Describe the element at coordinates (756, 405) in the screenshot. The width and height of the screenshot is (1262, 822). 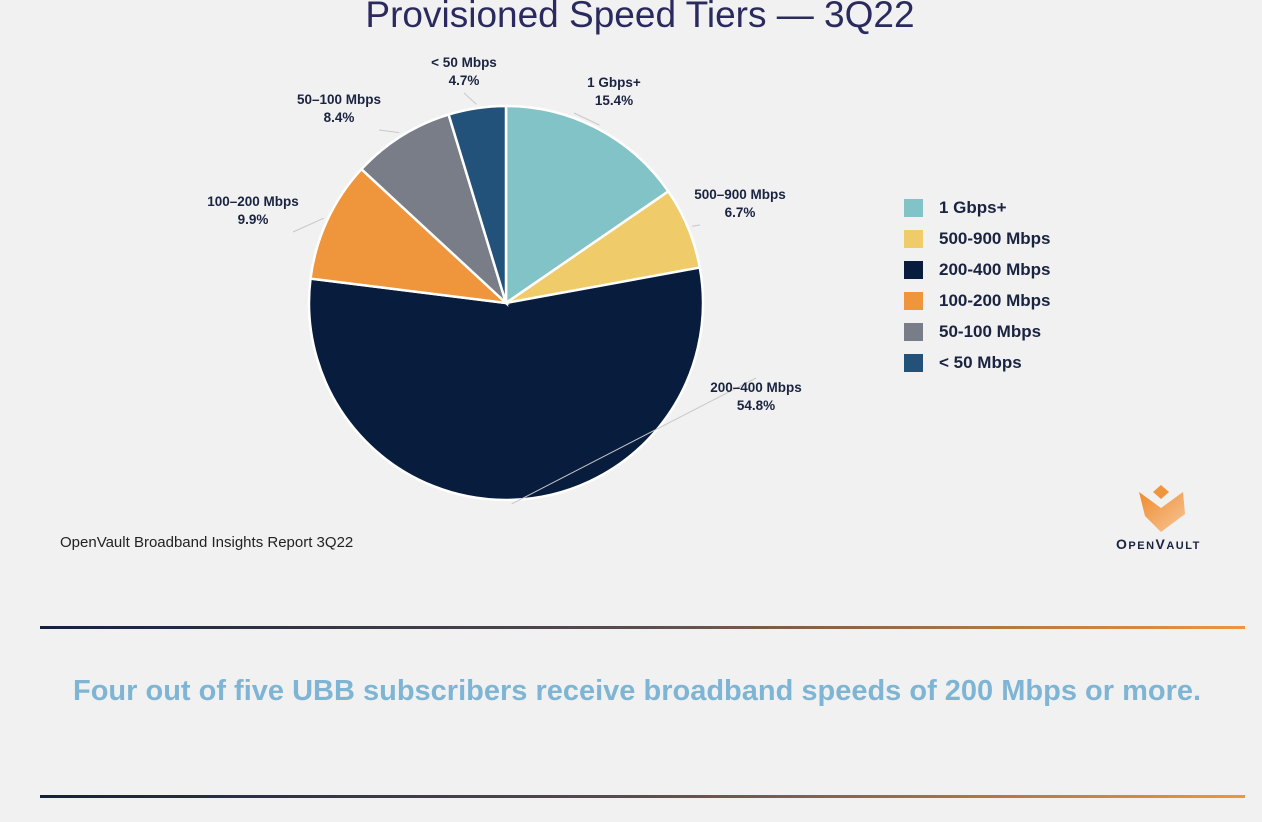
I see `slice-value-label: 54.8%` at that location.